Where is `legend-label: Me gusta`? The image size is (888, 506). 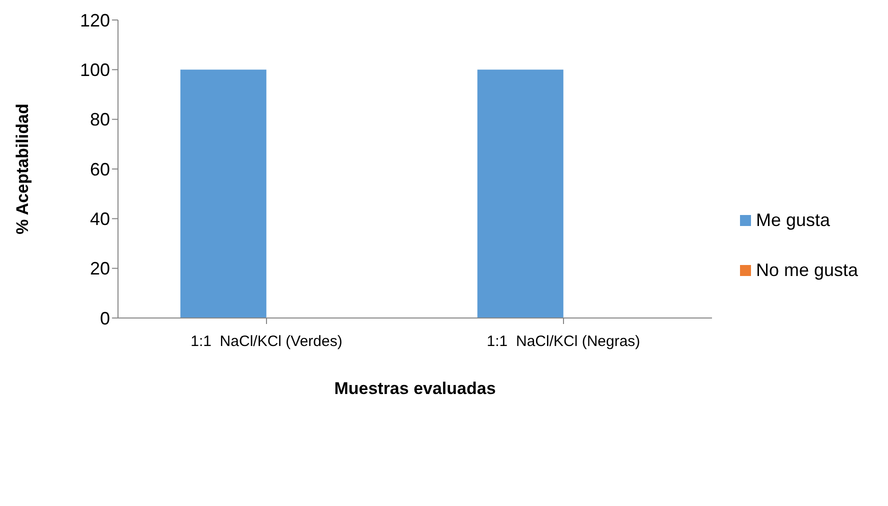 legend-label: Me gusta is located at coordinates (793, 220).